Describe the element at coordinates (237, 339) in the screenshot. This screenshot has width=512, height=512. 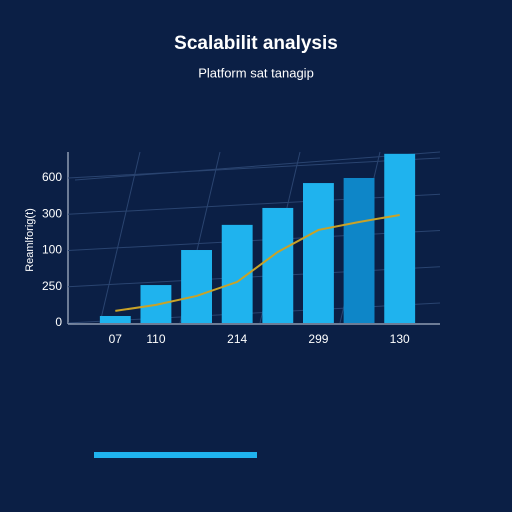
I see `x-tick-label: 214` at that location.